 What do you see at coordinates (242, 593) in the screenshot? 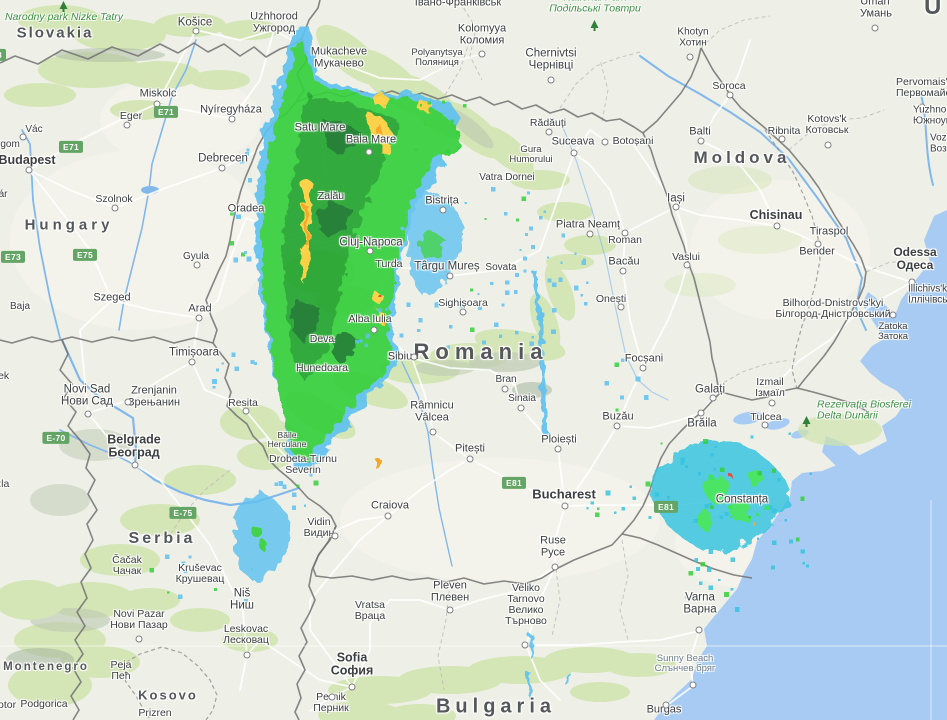
I see `city-label-line: Niš` at bounding box center [242, 593].